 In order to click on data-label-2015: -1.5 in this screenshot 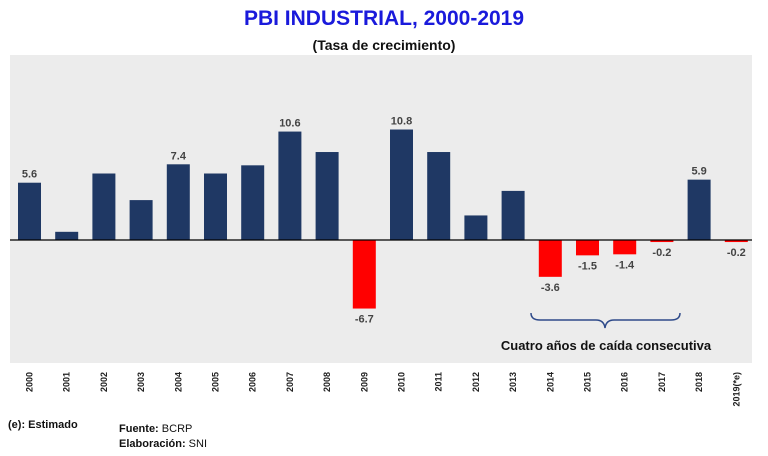, I will do `click(587, 266)`.